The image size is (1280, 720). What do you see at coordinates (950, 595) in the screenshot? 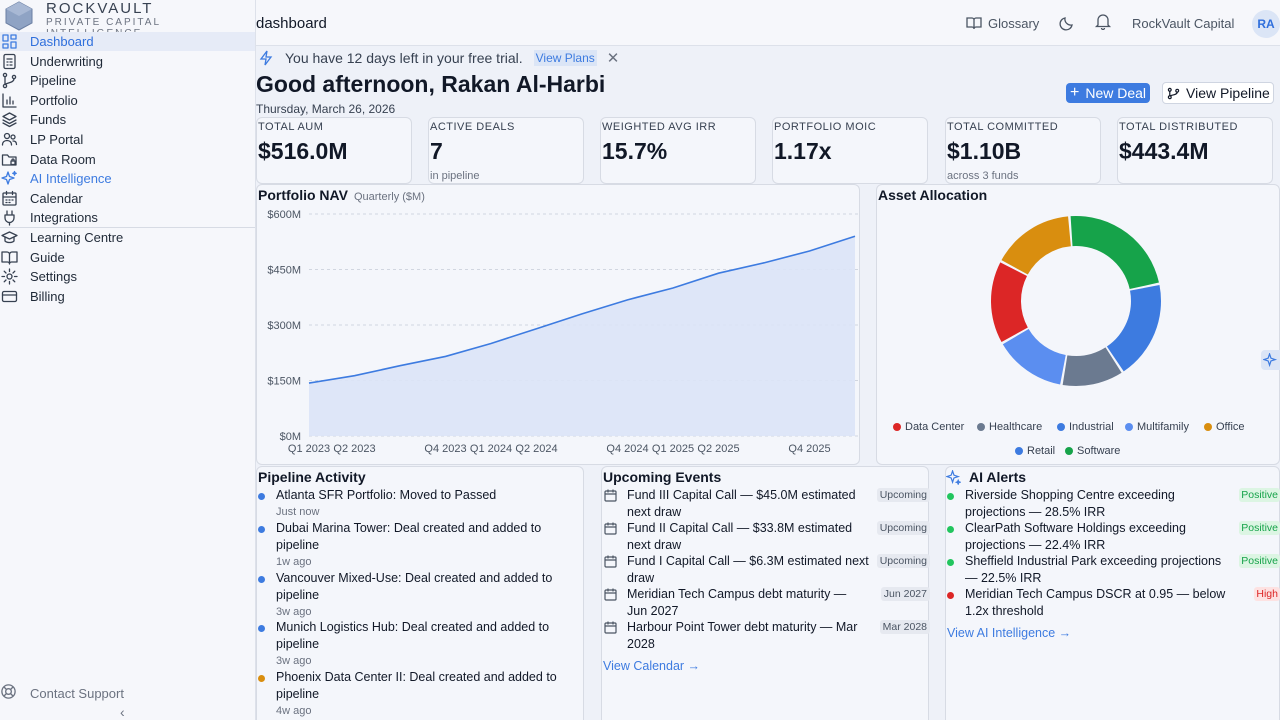
I see `alert-dot` at bounding box center [950, 595].